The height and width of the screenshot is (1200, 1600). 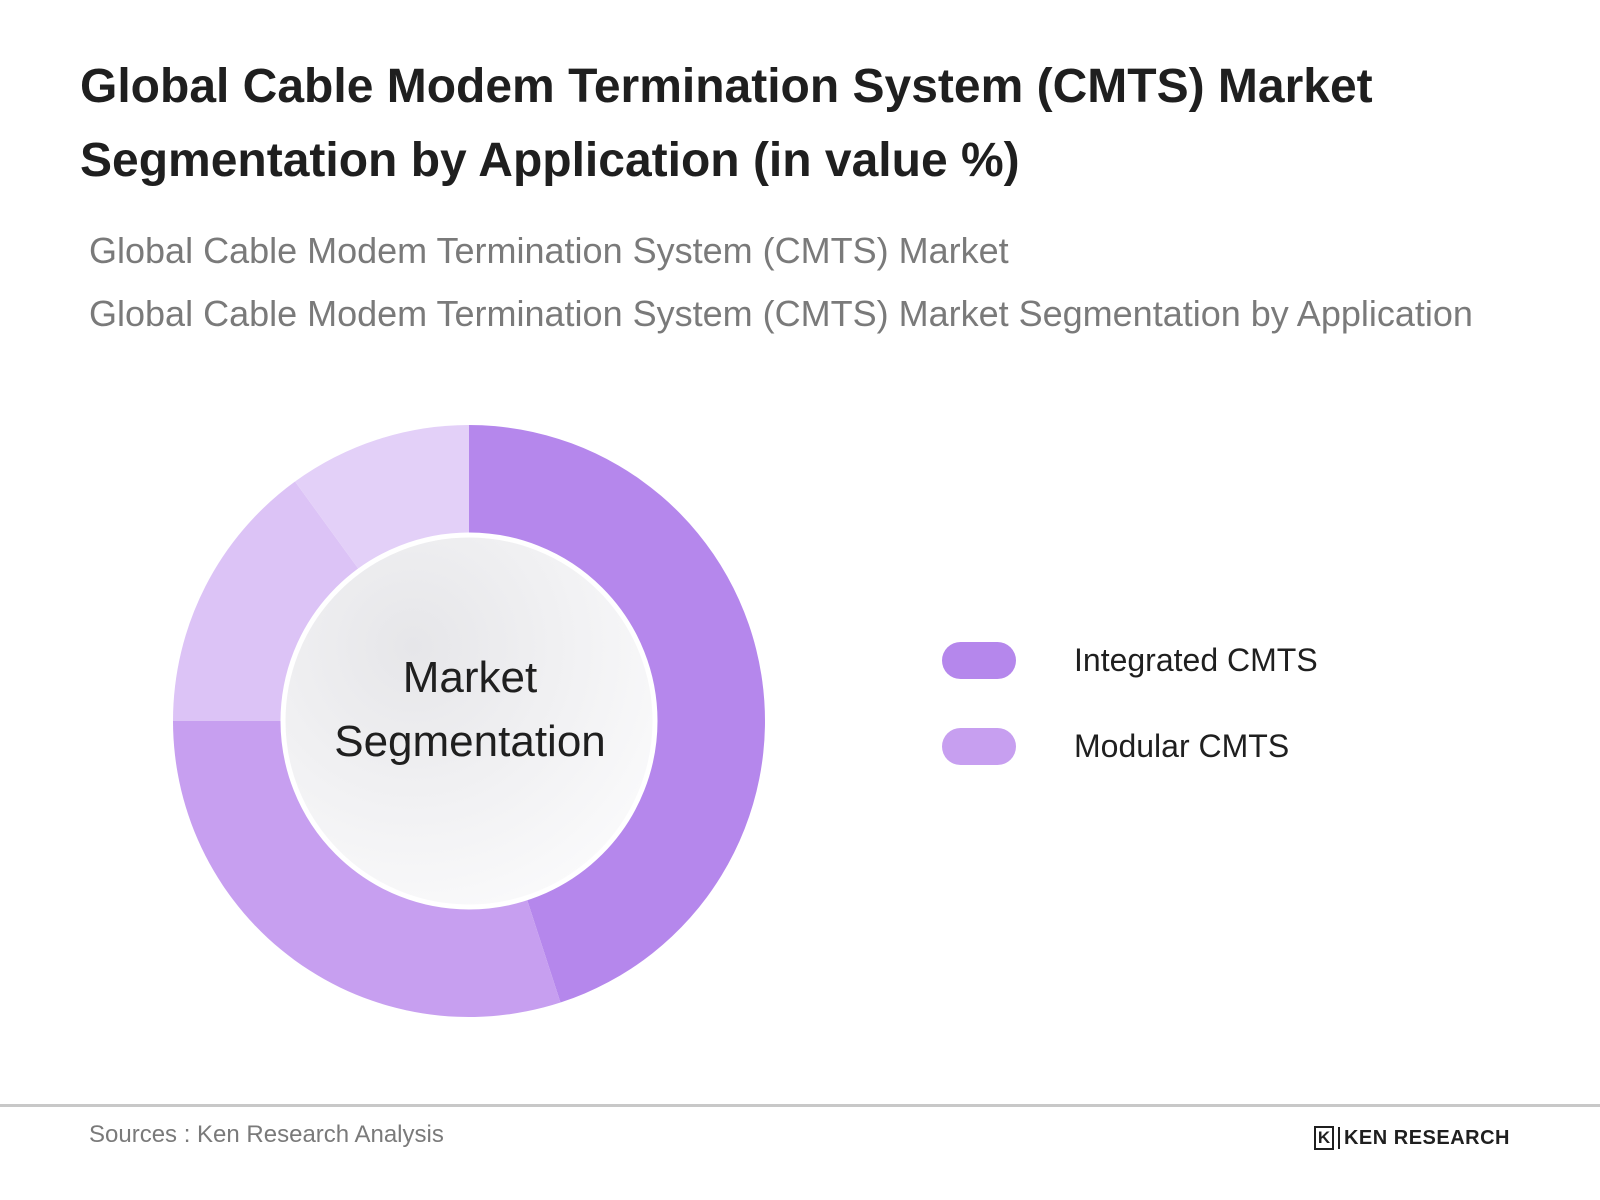 What do you see at coordinates (979, 746) in the screenshot?
I see `legend-swatch-modular-cmts` at bounding box center [979, 746].